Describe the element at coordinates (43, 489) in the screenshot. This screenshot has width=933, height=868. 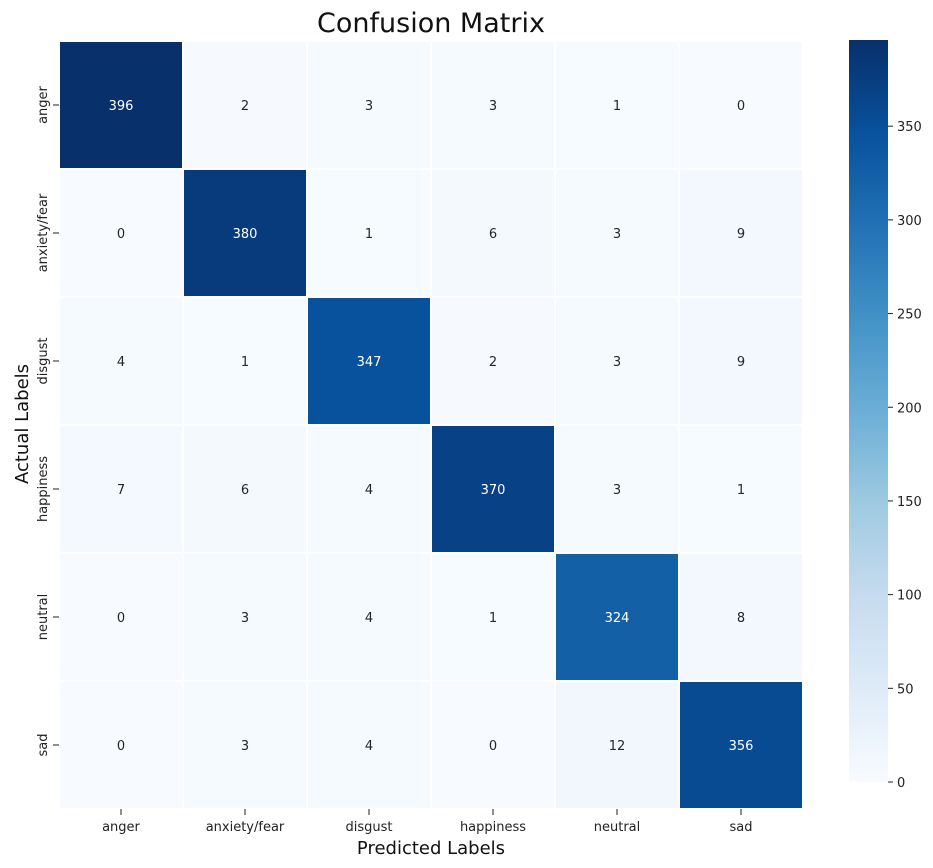
I see `y-tick-label: happiness` at that location.